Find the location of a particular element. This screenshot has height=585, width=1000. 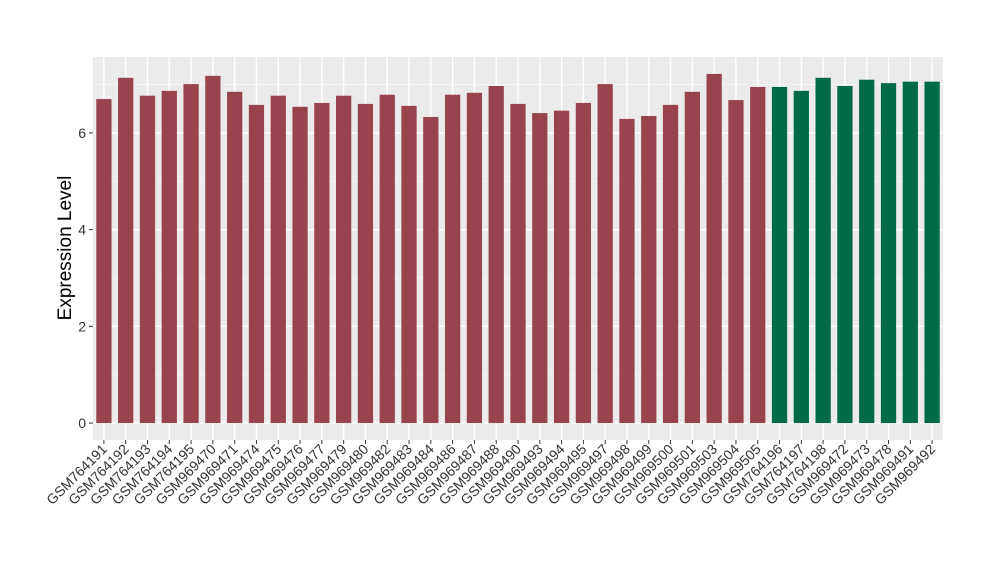

y-axis-title: Expression Level is located at coordinates (65, 248).